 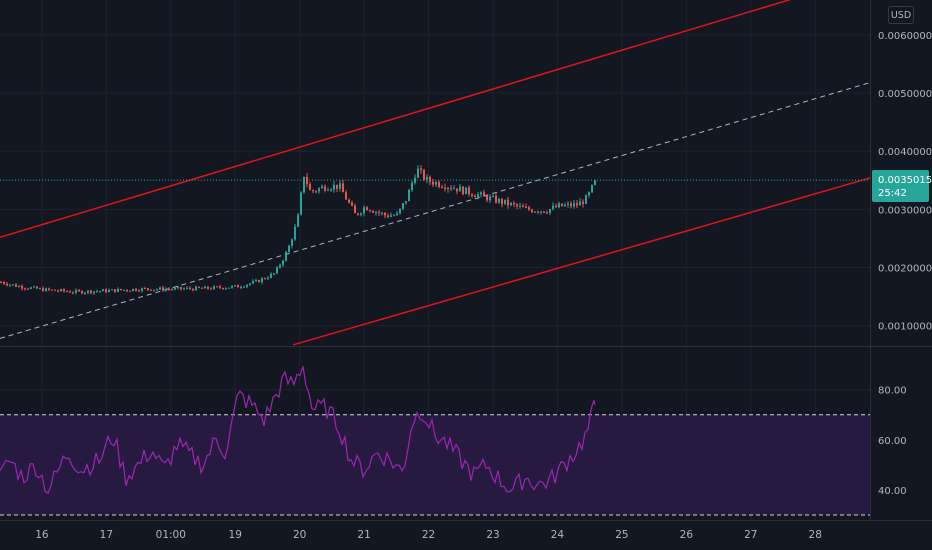 What do you see at coordinates (815, 535) in the screenshot?
I see `time-tick-label: 28` at bounding box center [815, 535].